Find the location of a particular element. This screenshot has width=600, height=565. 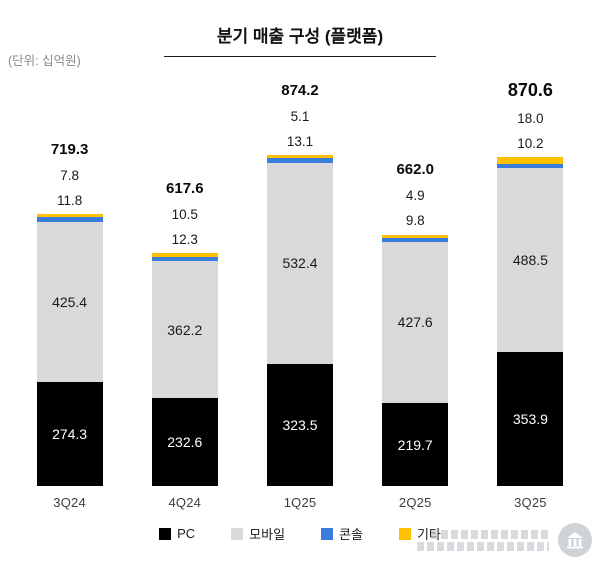

mobile-segment: 362.2 is located at coordinates (184, 330).